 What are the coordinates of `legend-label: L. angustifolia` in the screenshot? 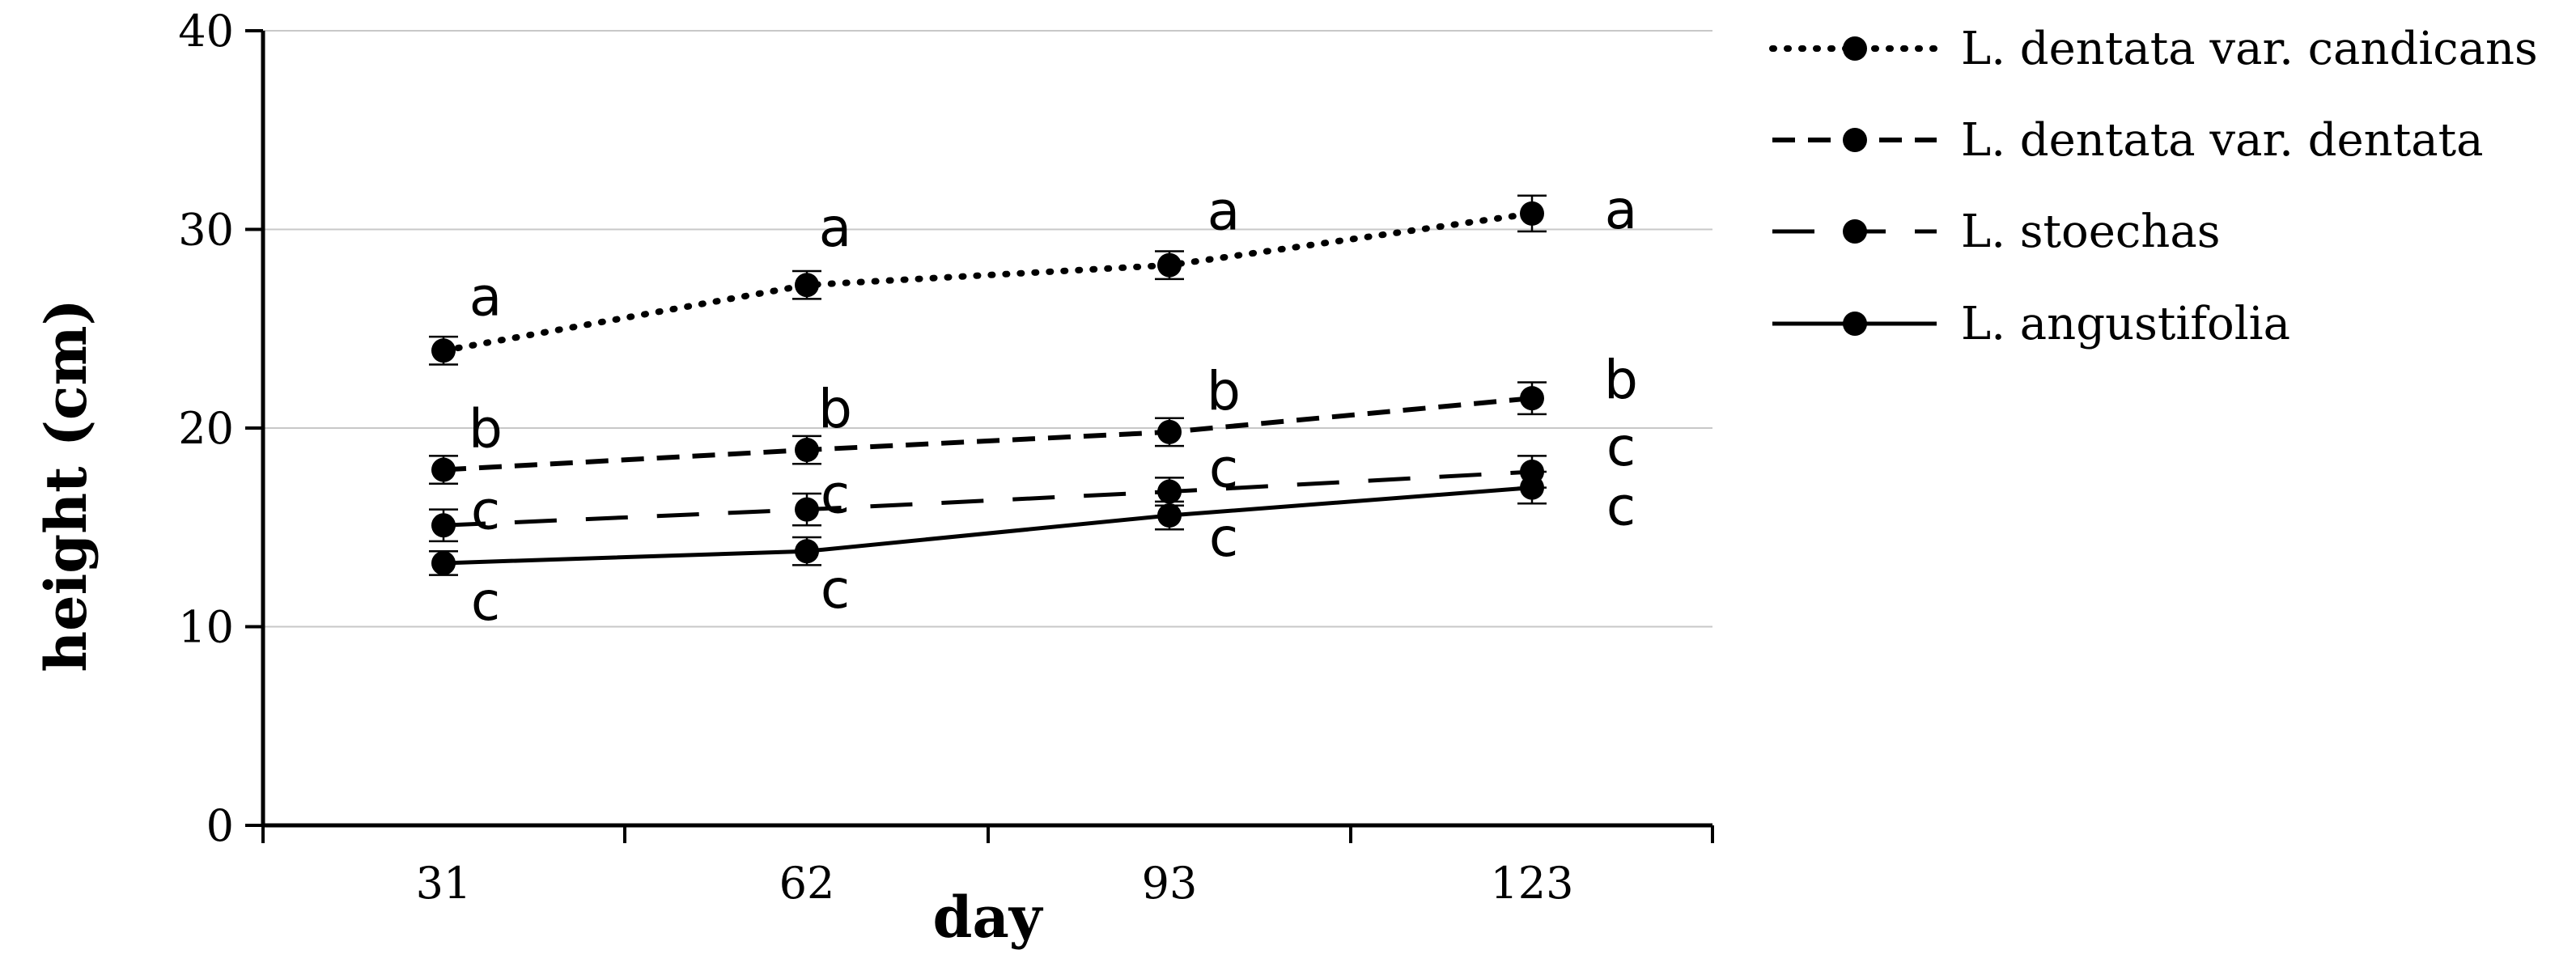 It's located at (2125, 324).